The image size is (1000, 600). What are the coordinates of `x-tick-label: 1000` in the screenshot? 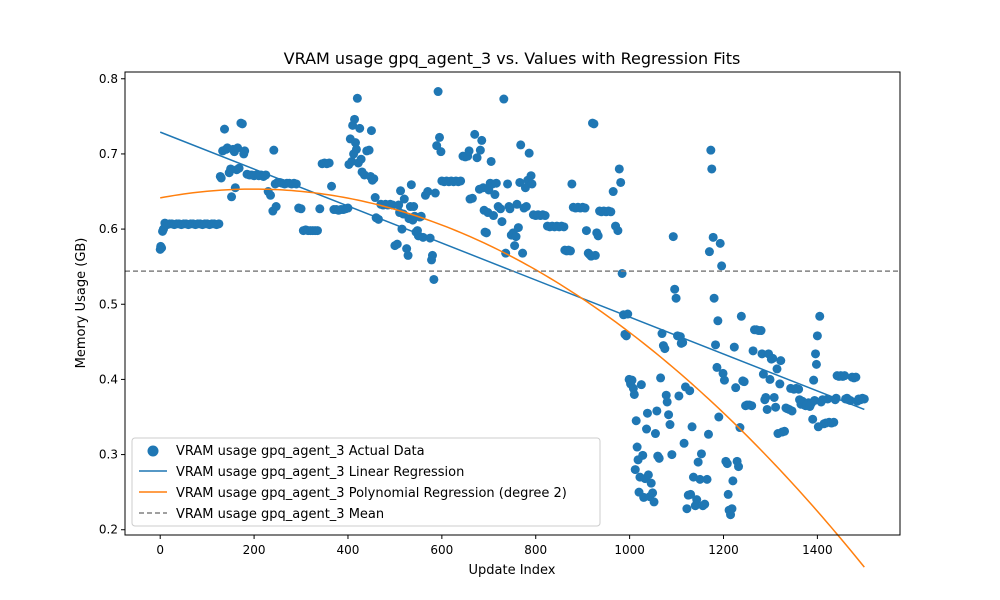 It's located at (629, 550).